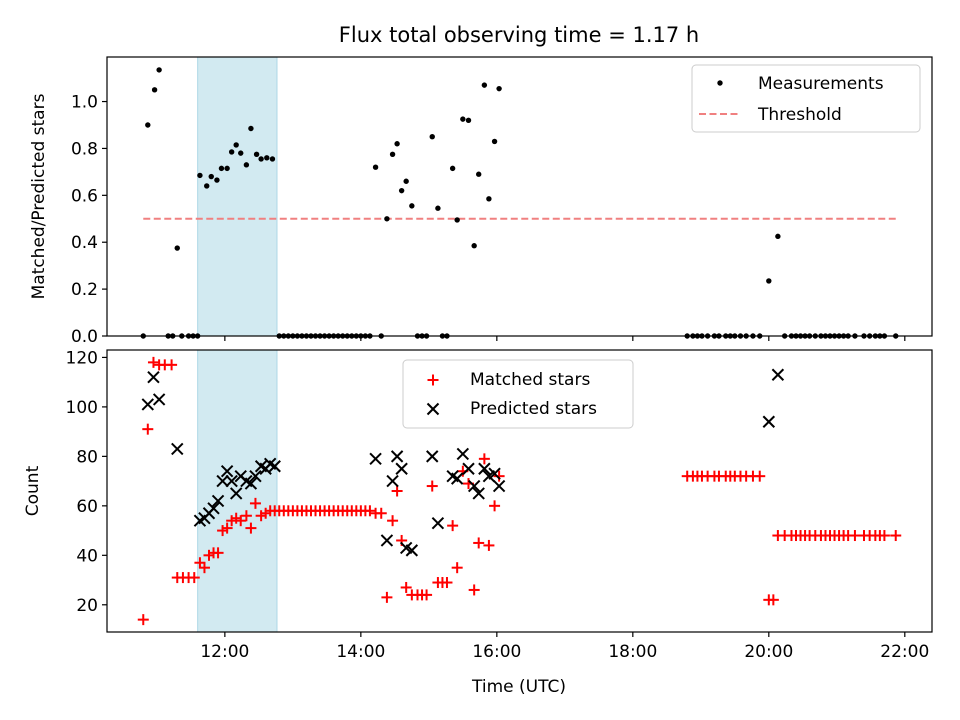 This screenshot has height=720, width=960. I want to click on top-y-ticks: 0.0 0.2 0.4 0.6 0.8 1.0, so click(89, 220).